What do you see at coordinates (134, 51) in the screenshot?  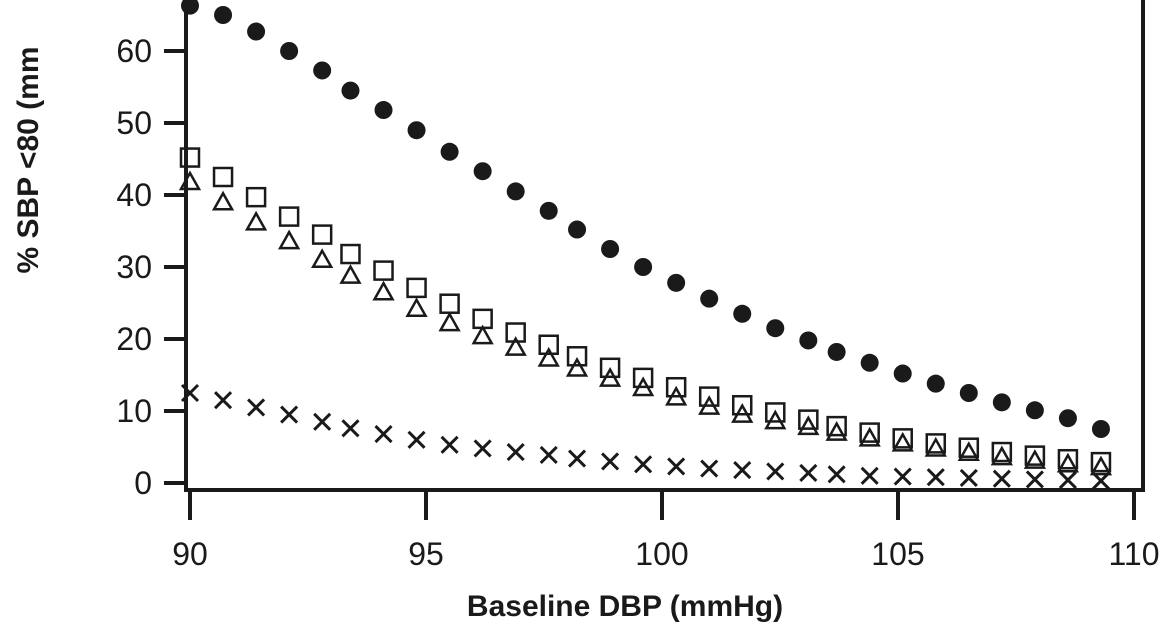 I see `y-tick-label: 60` at bounding box center [134, 51].